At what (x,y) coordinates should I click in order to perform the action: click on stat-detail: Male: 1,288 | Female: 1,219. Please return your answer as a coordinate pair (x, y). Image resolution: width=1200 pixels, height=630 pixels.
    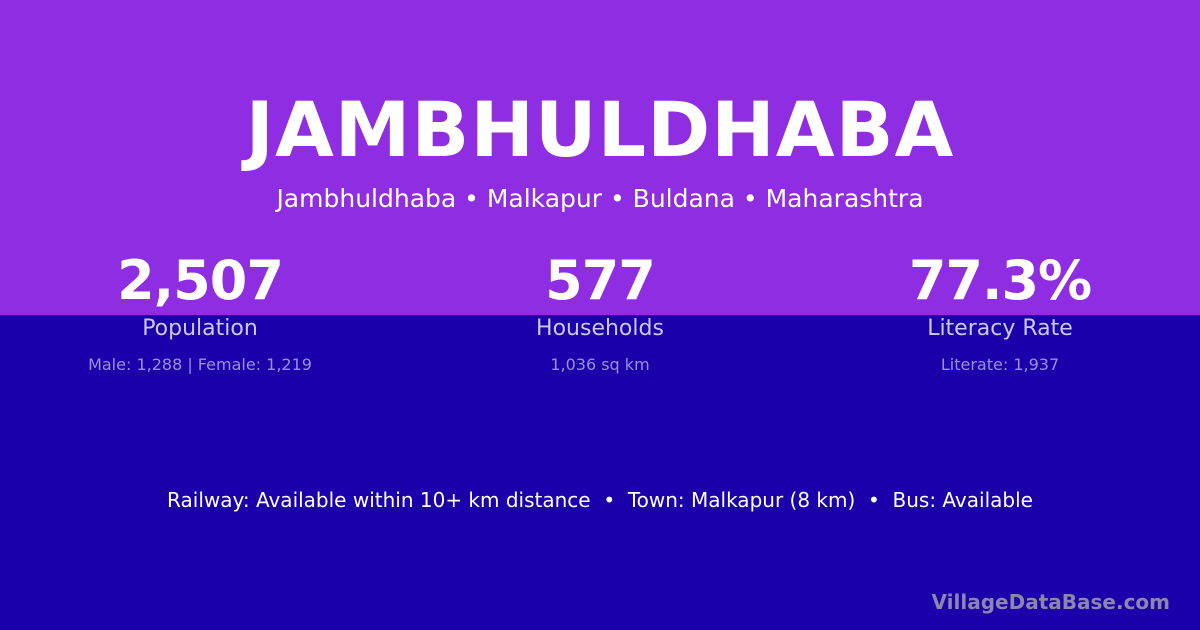
    Looking at the image, I should click on (200, 364).